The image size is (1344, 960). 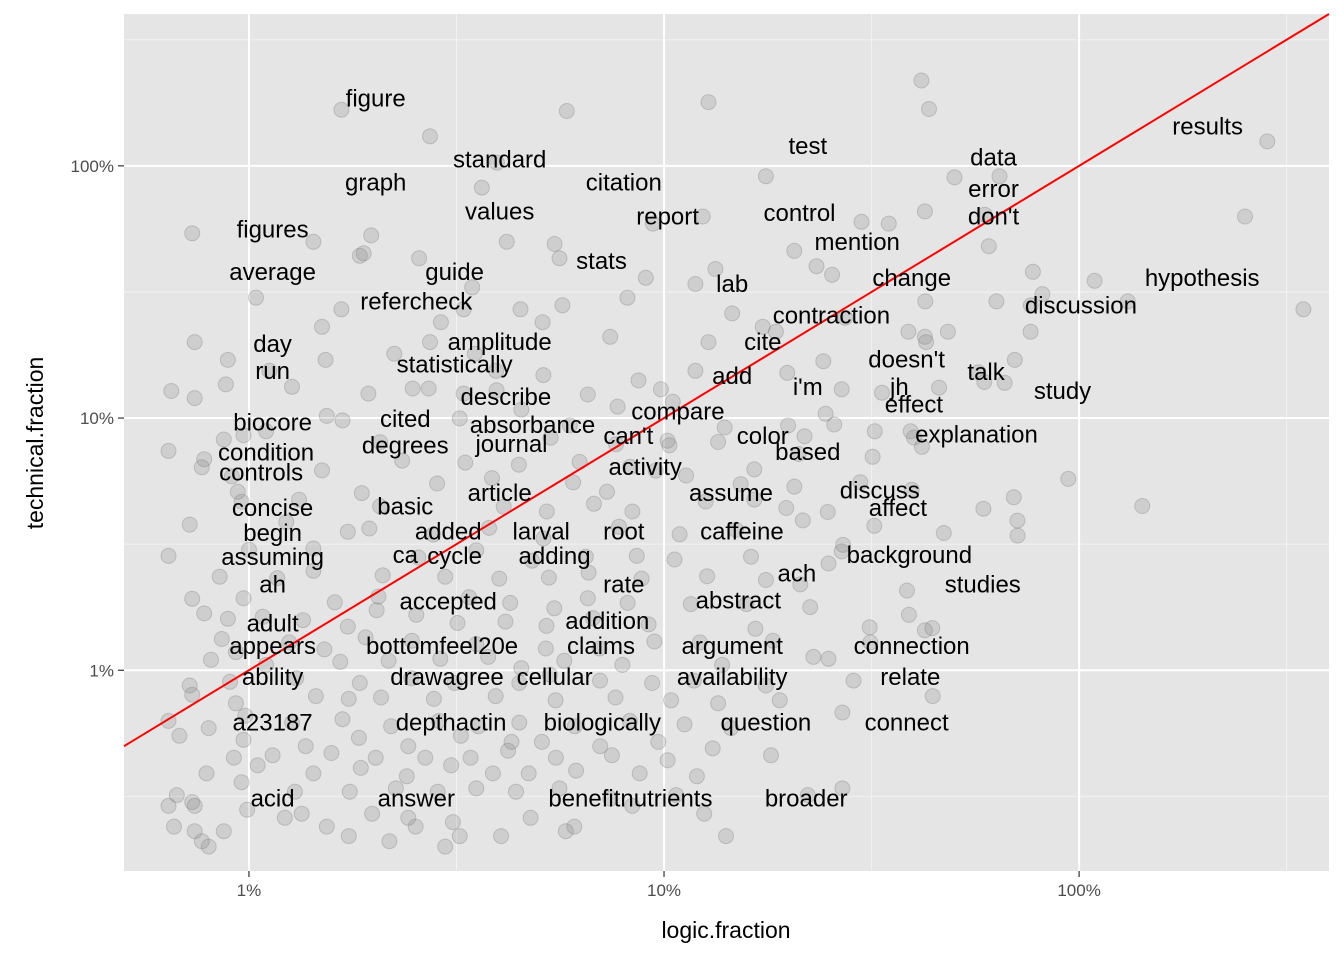 I want to click on word-label: report, so click(x=667, y=217).